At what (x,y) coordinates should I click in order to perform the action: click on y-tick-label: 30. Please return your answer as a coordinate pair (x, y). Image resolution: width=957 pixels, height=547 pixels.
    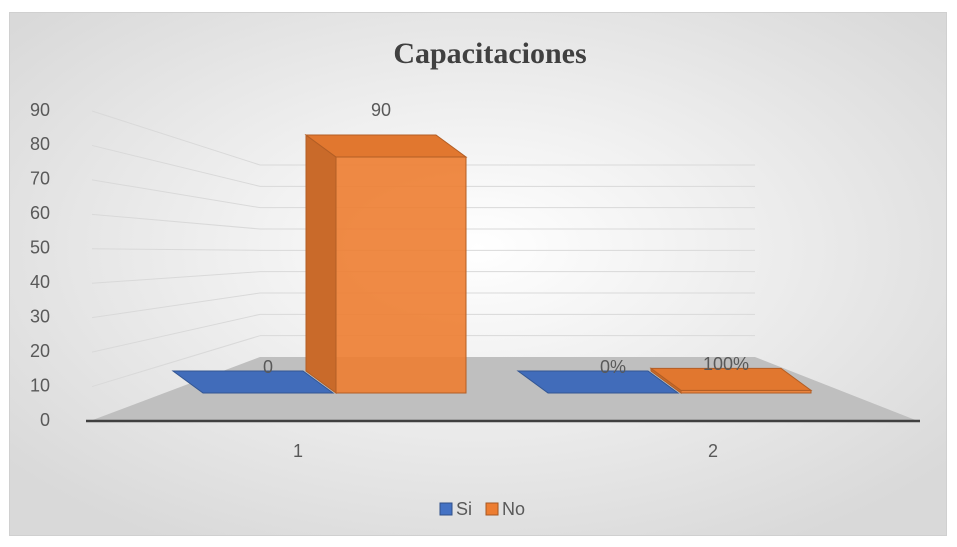
    Looking at the image, I should click on (40, 316).